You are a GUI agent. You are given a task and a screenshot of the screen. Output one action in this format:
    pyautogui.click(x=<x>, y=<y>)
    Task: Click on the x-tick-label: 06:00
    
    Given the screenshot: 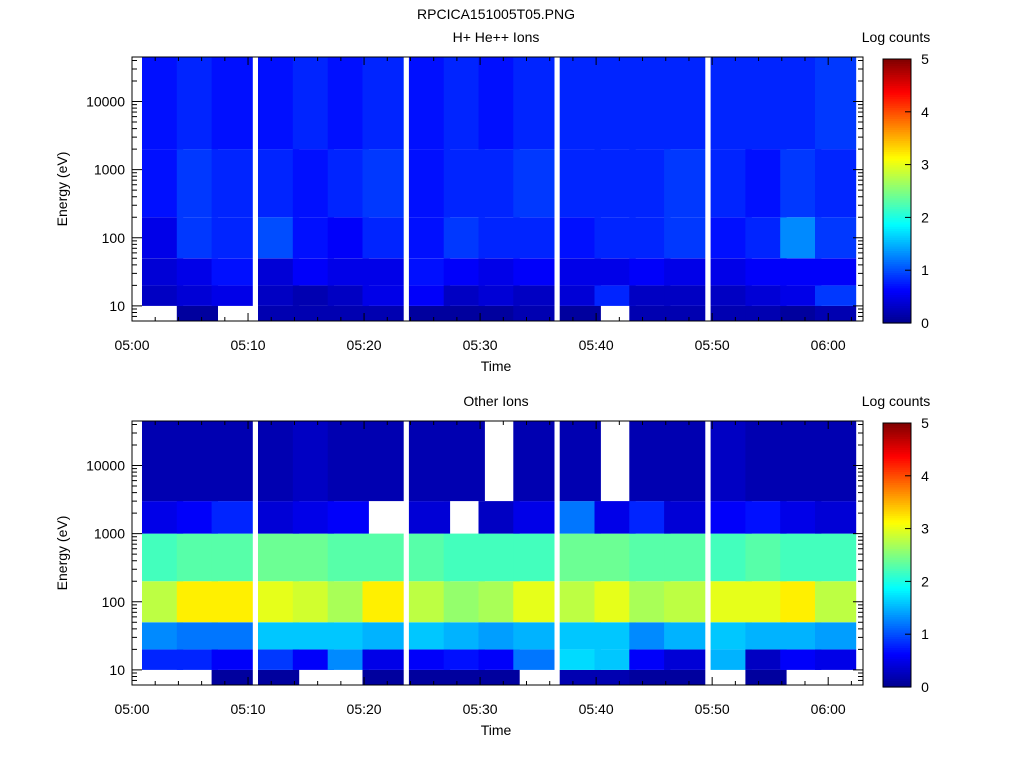 What is the action you would take?
    pyautogui.click(x=828, y=709)
    